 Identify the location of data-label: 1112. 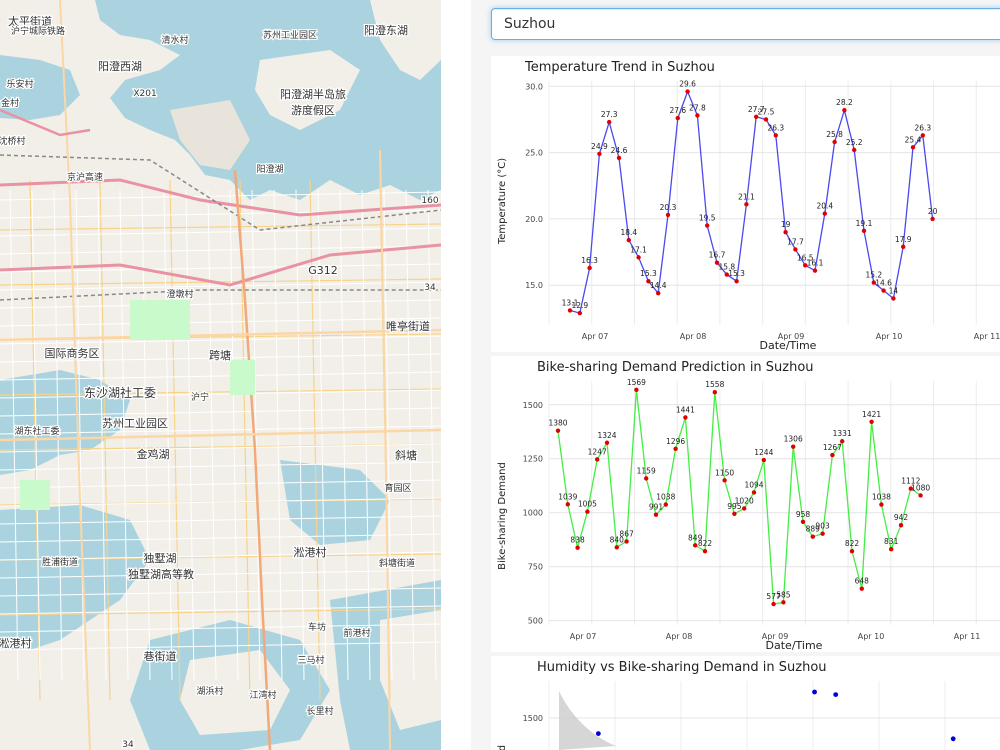
(910, 481).